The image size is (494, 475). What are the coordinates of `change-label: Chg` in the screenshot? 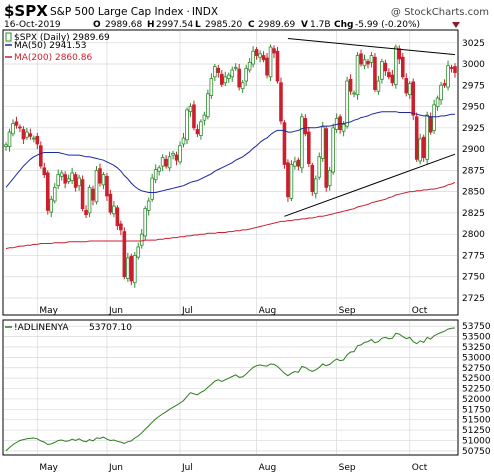 It's located at (343, 25).